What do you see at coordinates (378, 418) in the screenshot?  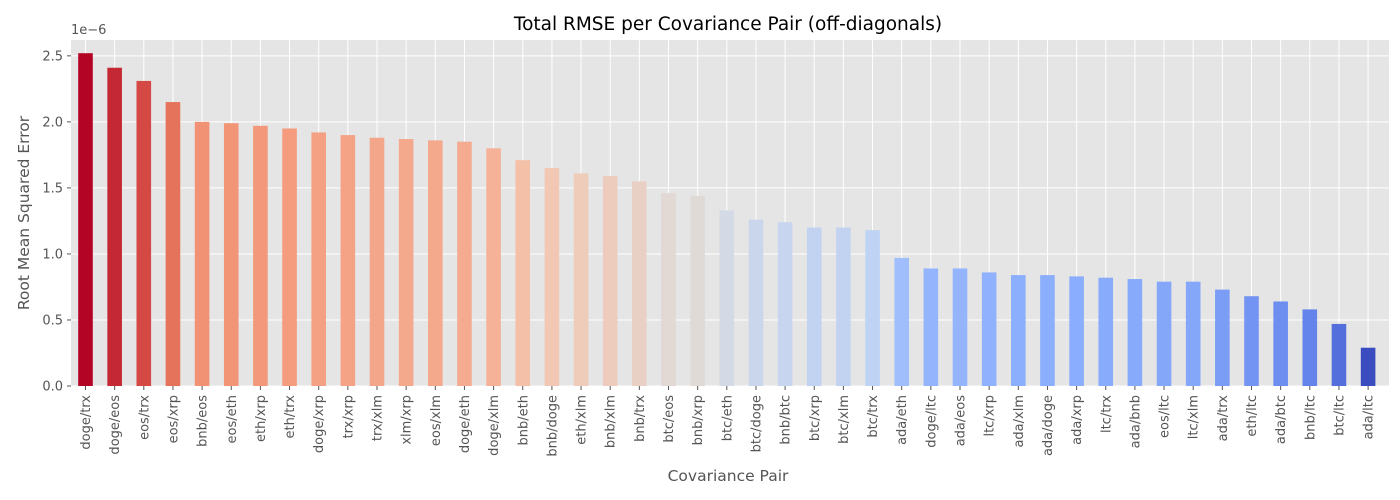 I see `x-tick-label: trx/xlm` at bounding box center [378, 418].